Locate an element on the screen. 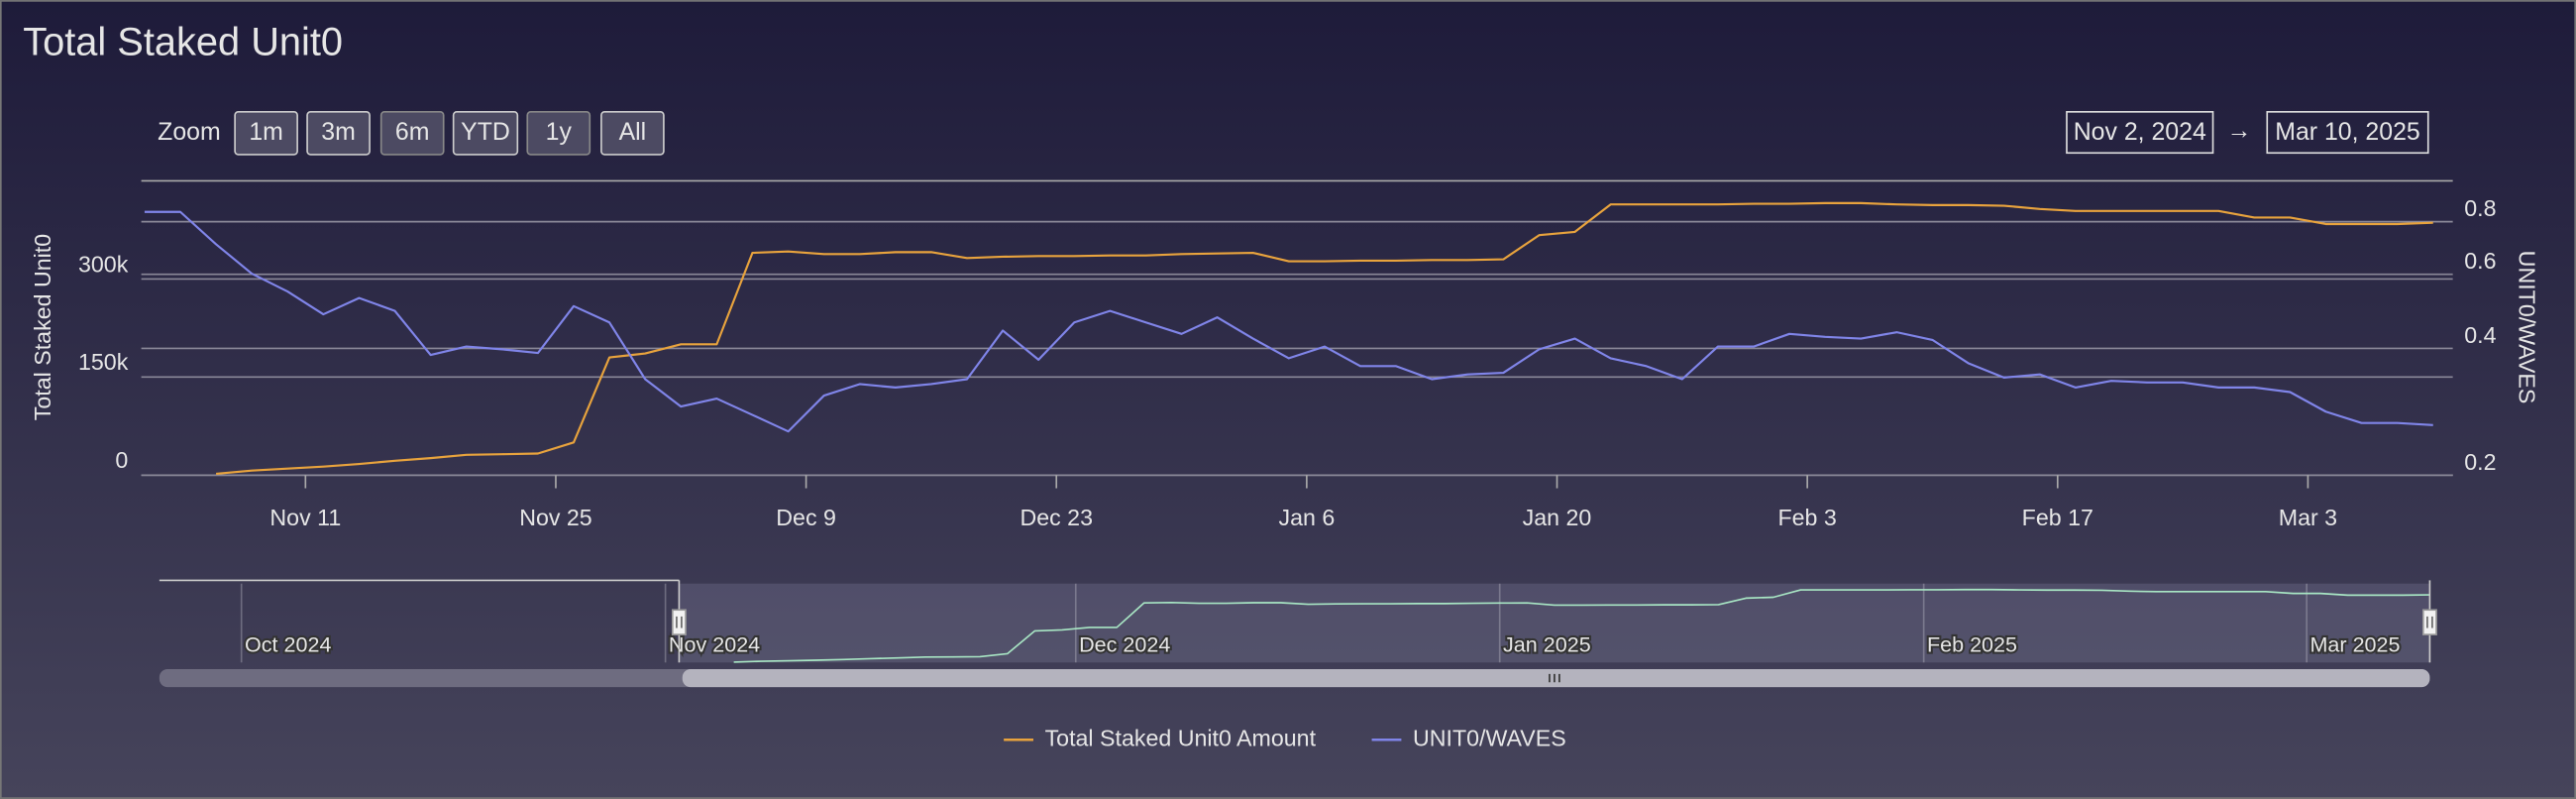  scrollbar-thumb is located at coordinates (1556, 678).